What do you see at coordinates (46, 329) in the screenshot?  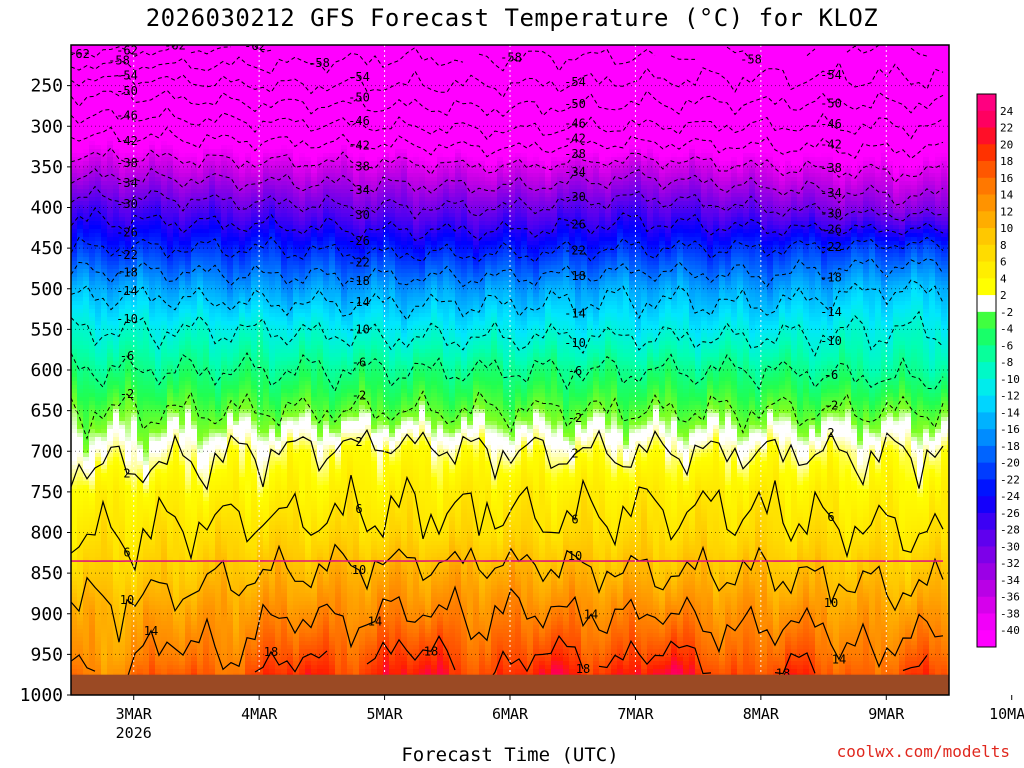 I see `y-tick-label: 550` at bounding box center [46, 329].